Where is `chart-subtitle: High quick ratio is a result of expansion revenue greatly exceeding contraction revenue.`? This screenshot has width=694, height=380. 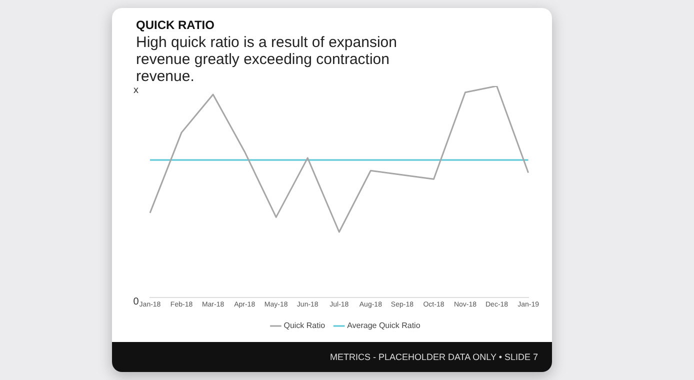 chart-subtitle: High quick ratio is a result of expansion revenue greatly exceeding contraction revenue. is located at coordinates (267, 59).